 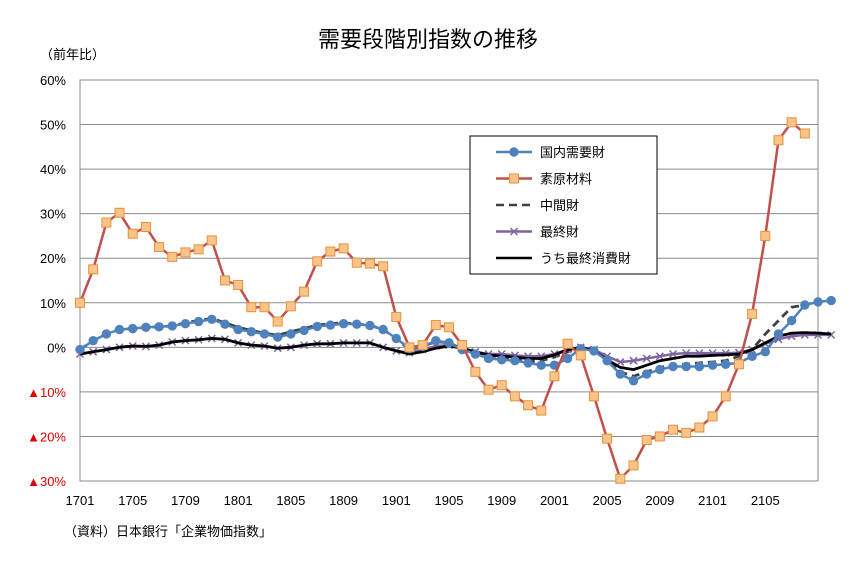 What do you see at coordinates (53, 169) in the screenshot?
I see `y-tick-label: 40%` at bounding box center [53, 169].